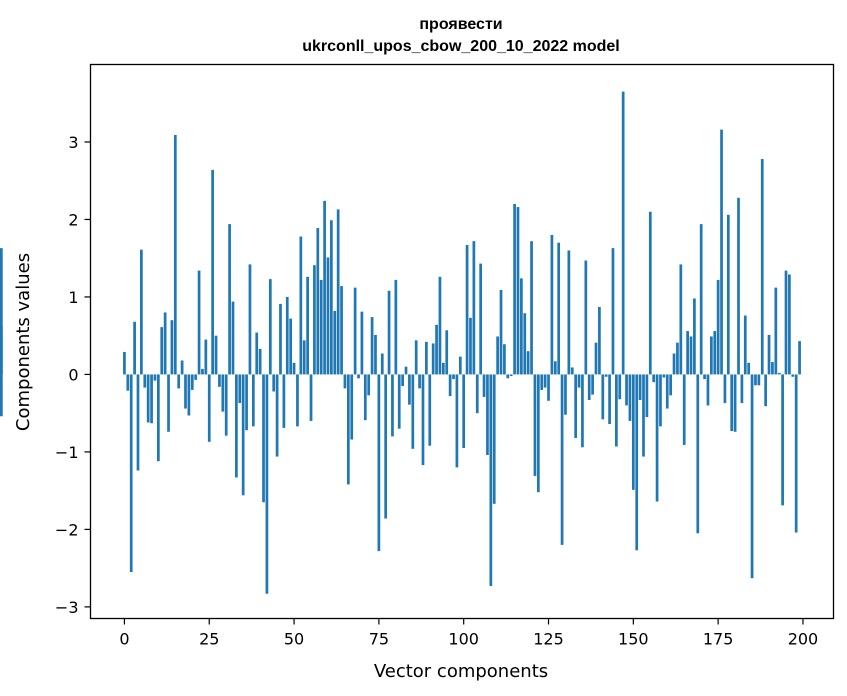  I want to click on x-axis-label: Vector components, so click(461, 671).